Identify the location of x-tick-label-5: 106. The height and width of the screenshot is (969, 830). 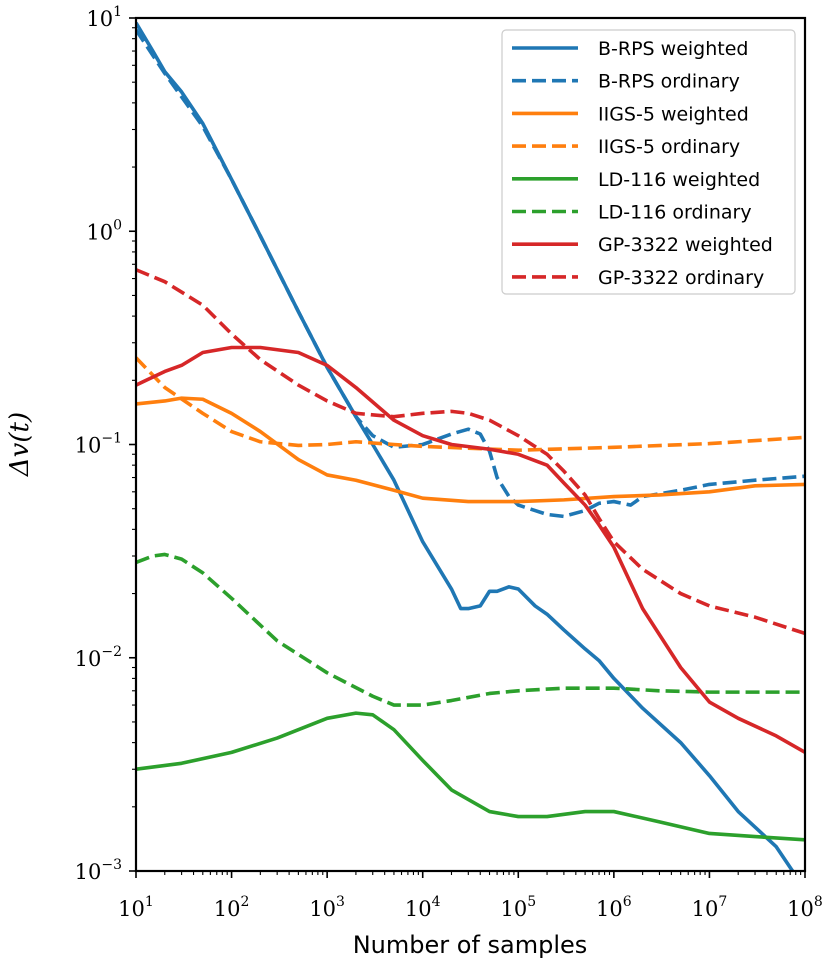
(614, 907).